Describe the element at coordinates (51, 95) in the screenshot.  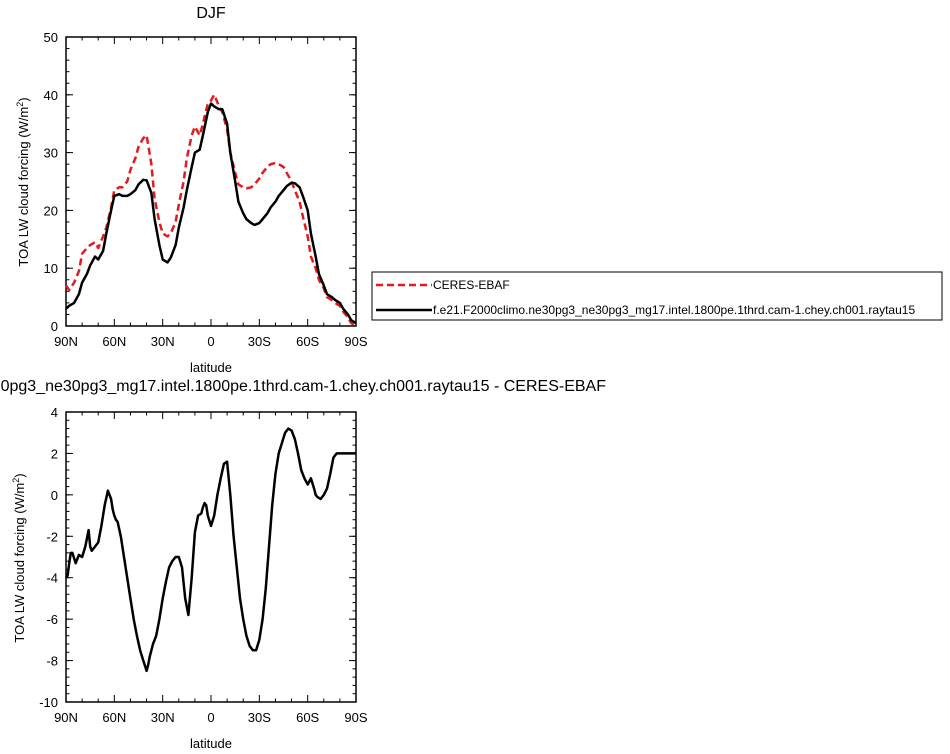
I see `top-y-tick-label: 40` at that location.